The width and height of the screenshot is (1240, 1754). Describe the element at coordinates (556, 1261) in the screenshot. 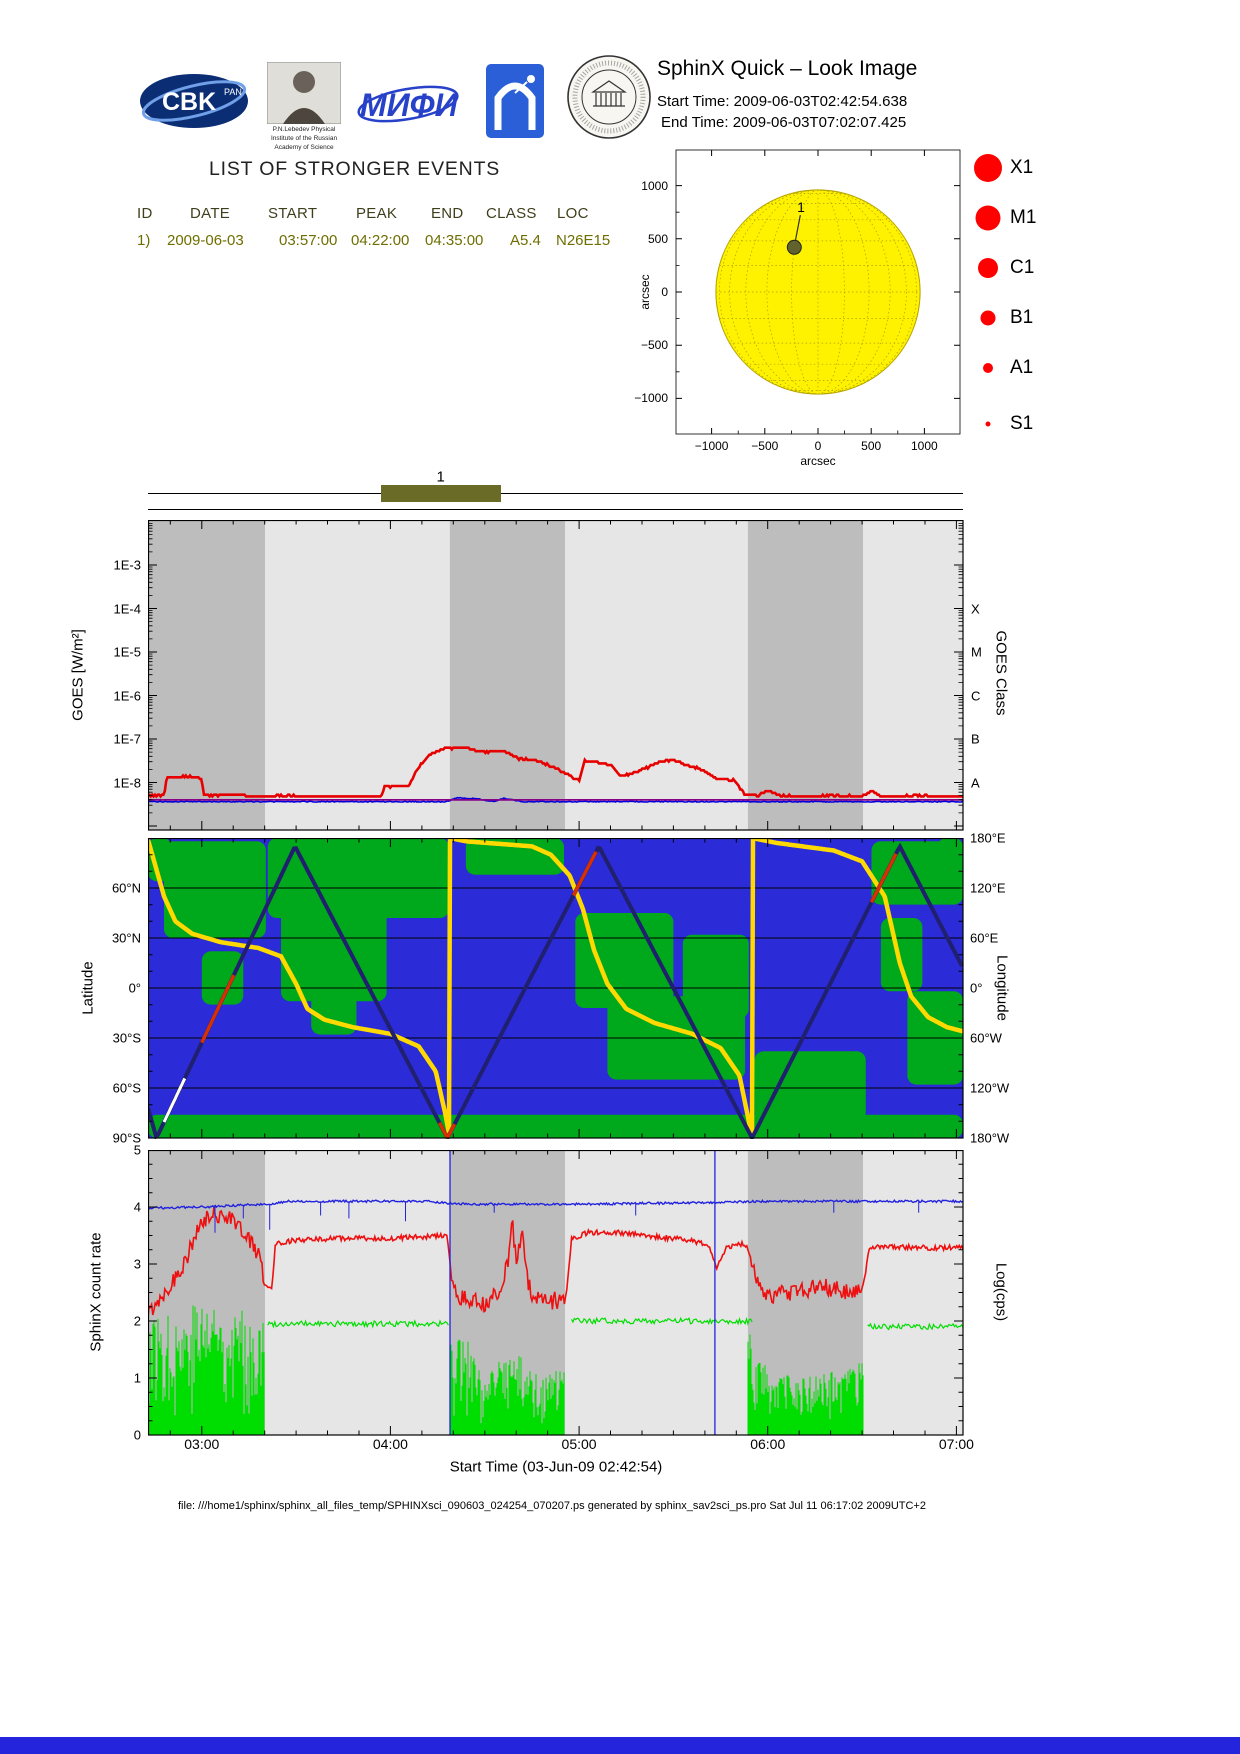

I see `red-count-rate-line` at that location.